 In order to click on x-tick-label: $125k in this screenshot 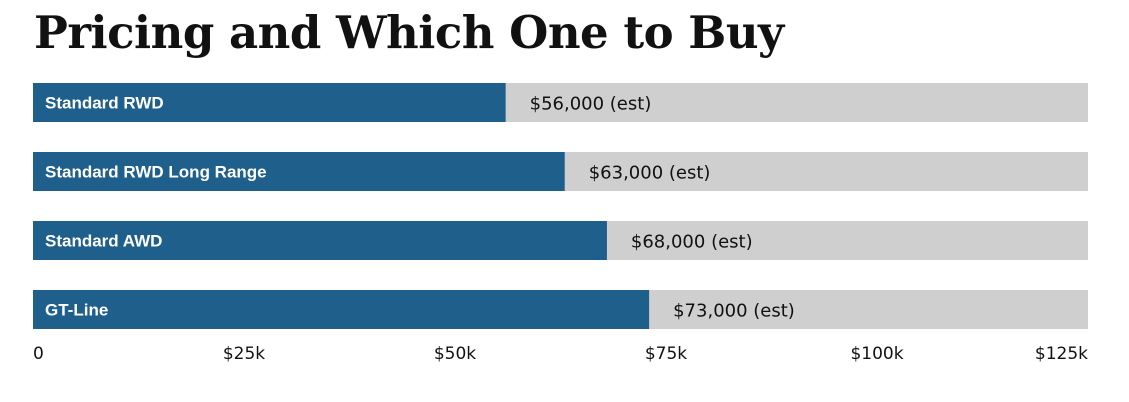, I will do `click(1061, 354)`.